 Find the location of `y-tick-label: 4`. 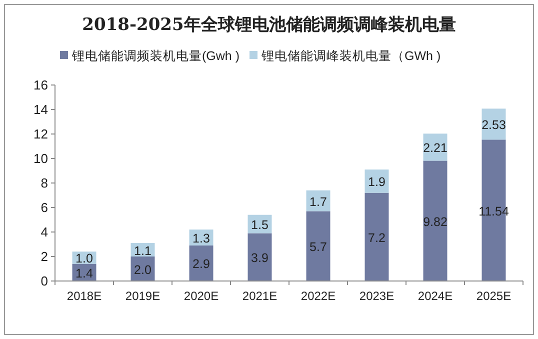

y-tick-label: 4 is located at coordinates (44, 232).